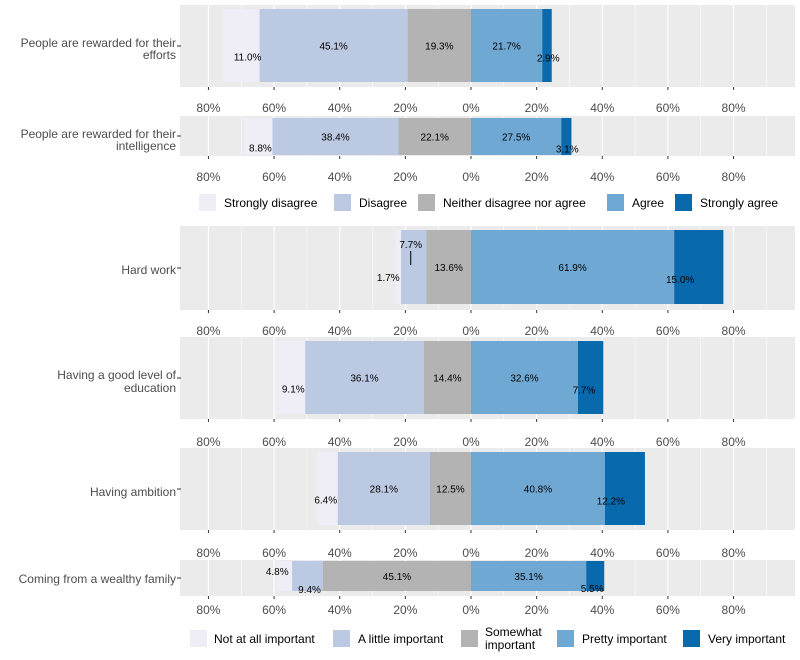 This screenshot has width=800, height=660. Describe the element at coordinates (680, 280) in the screenshot. I see `data-label: 15.0%` at that location.